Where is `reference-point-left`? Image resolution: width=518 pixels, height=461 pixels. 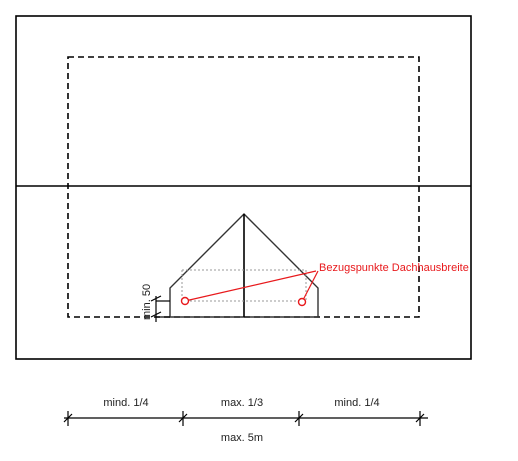 reference-point-left is located at coordinates (185, 301).